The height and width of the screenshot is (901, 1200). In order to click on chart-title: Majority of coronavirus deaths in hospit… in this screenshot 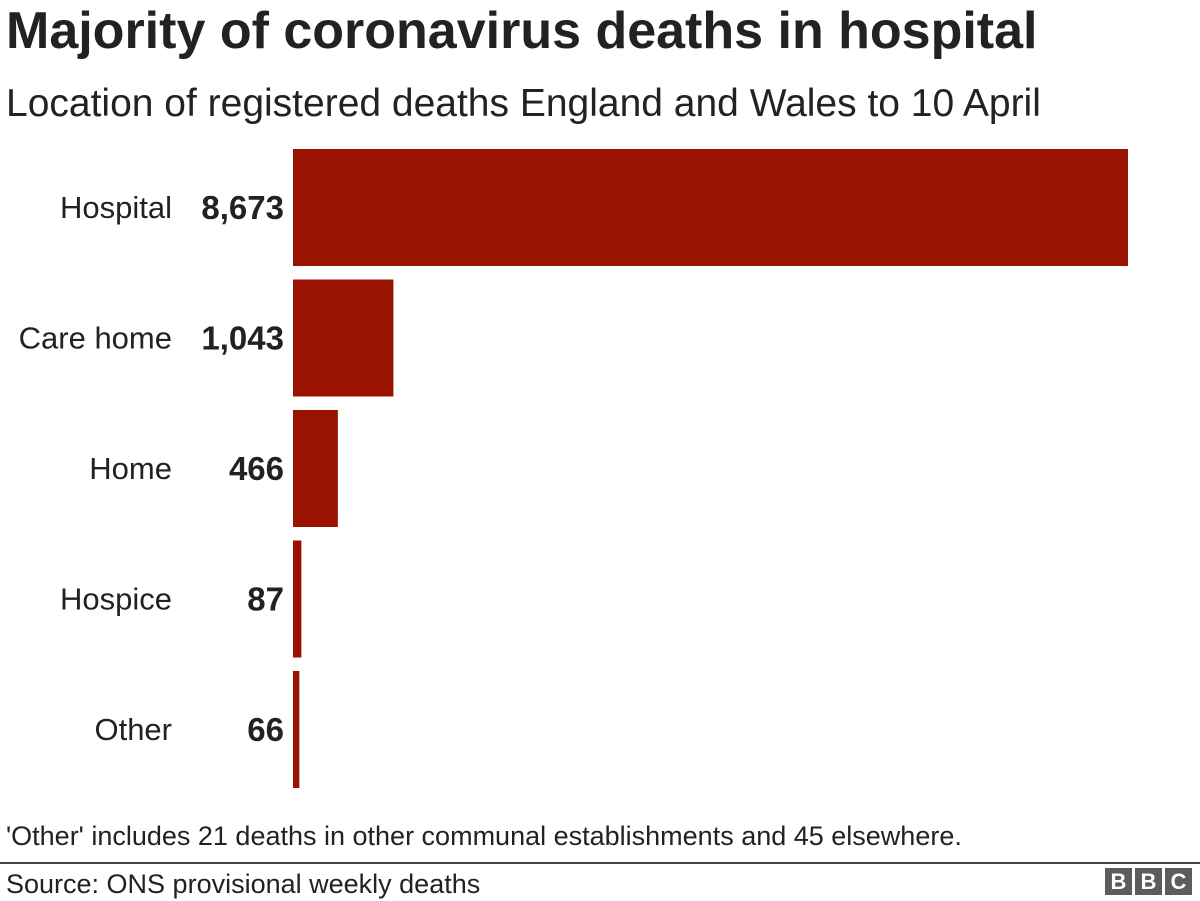, I will do `click(522, 31)`.